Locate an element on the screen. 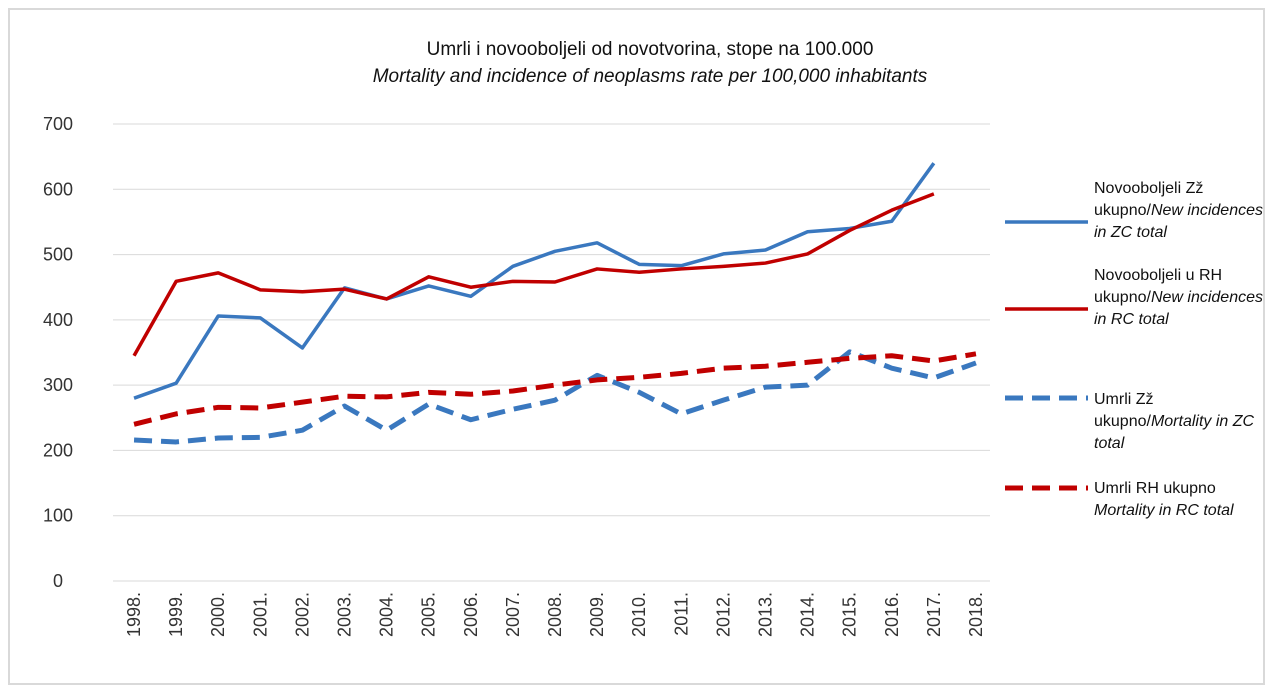 This screenshot has width=1274, height=691. x-tick-label: 2016. is located at coordinates (892, 614).